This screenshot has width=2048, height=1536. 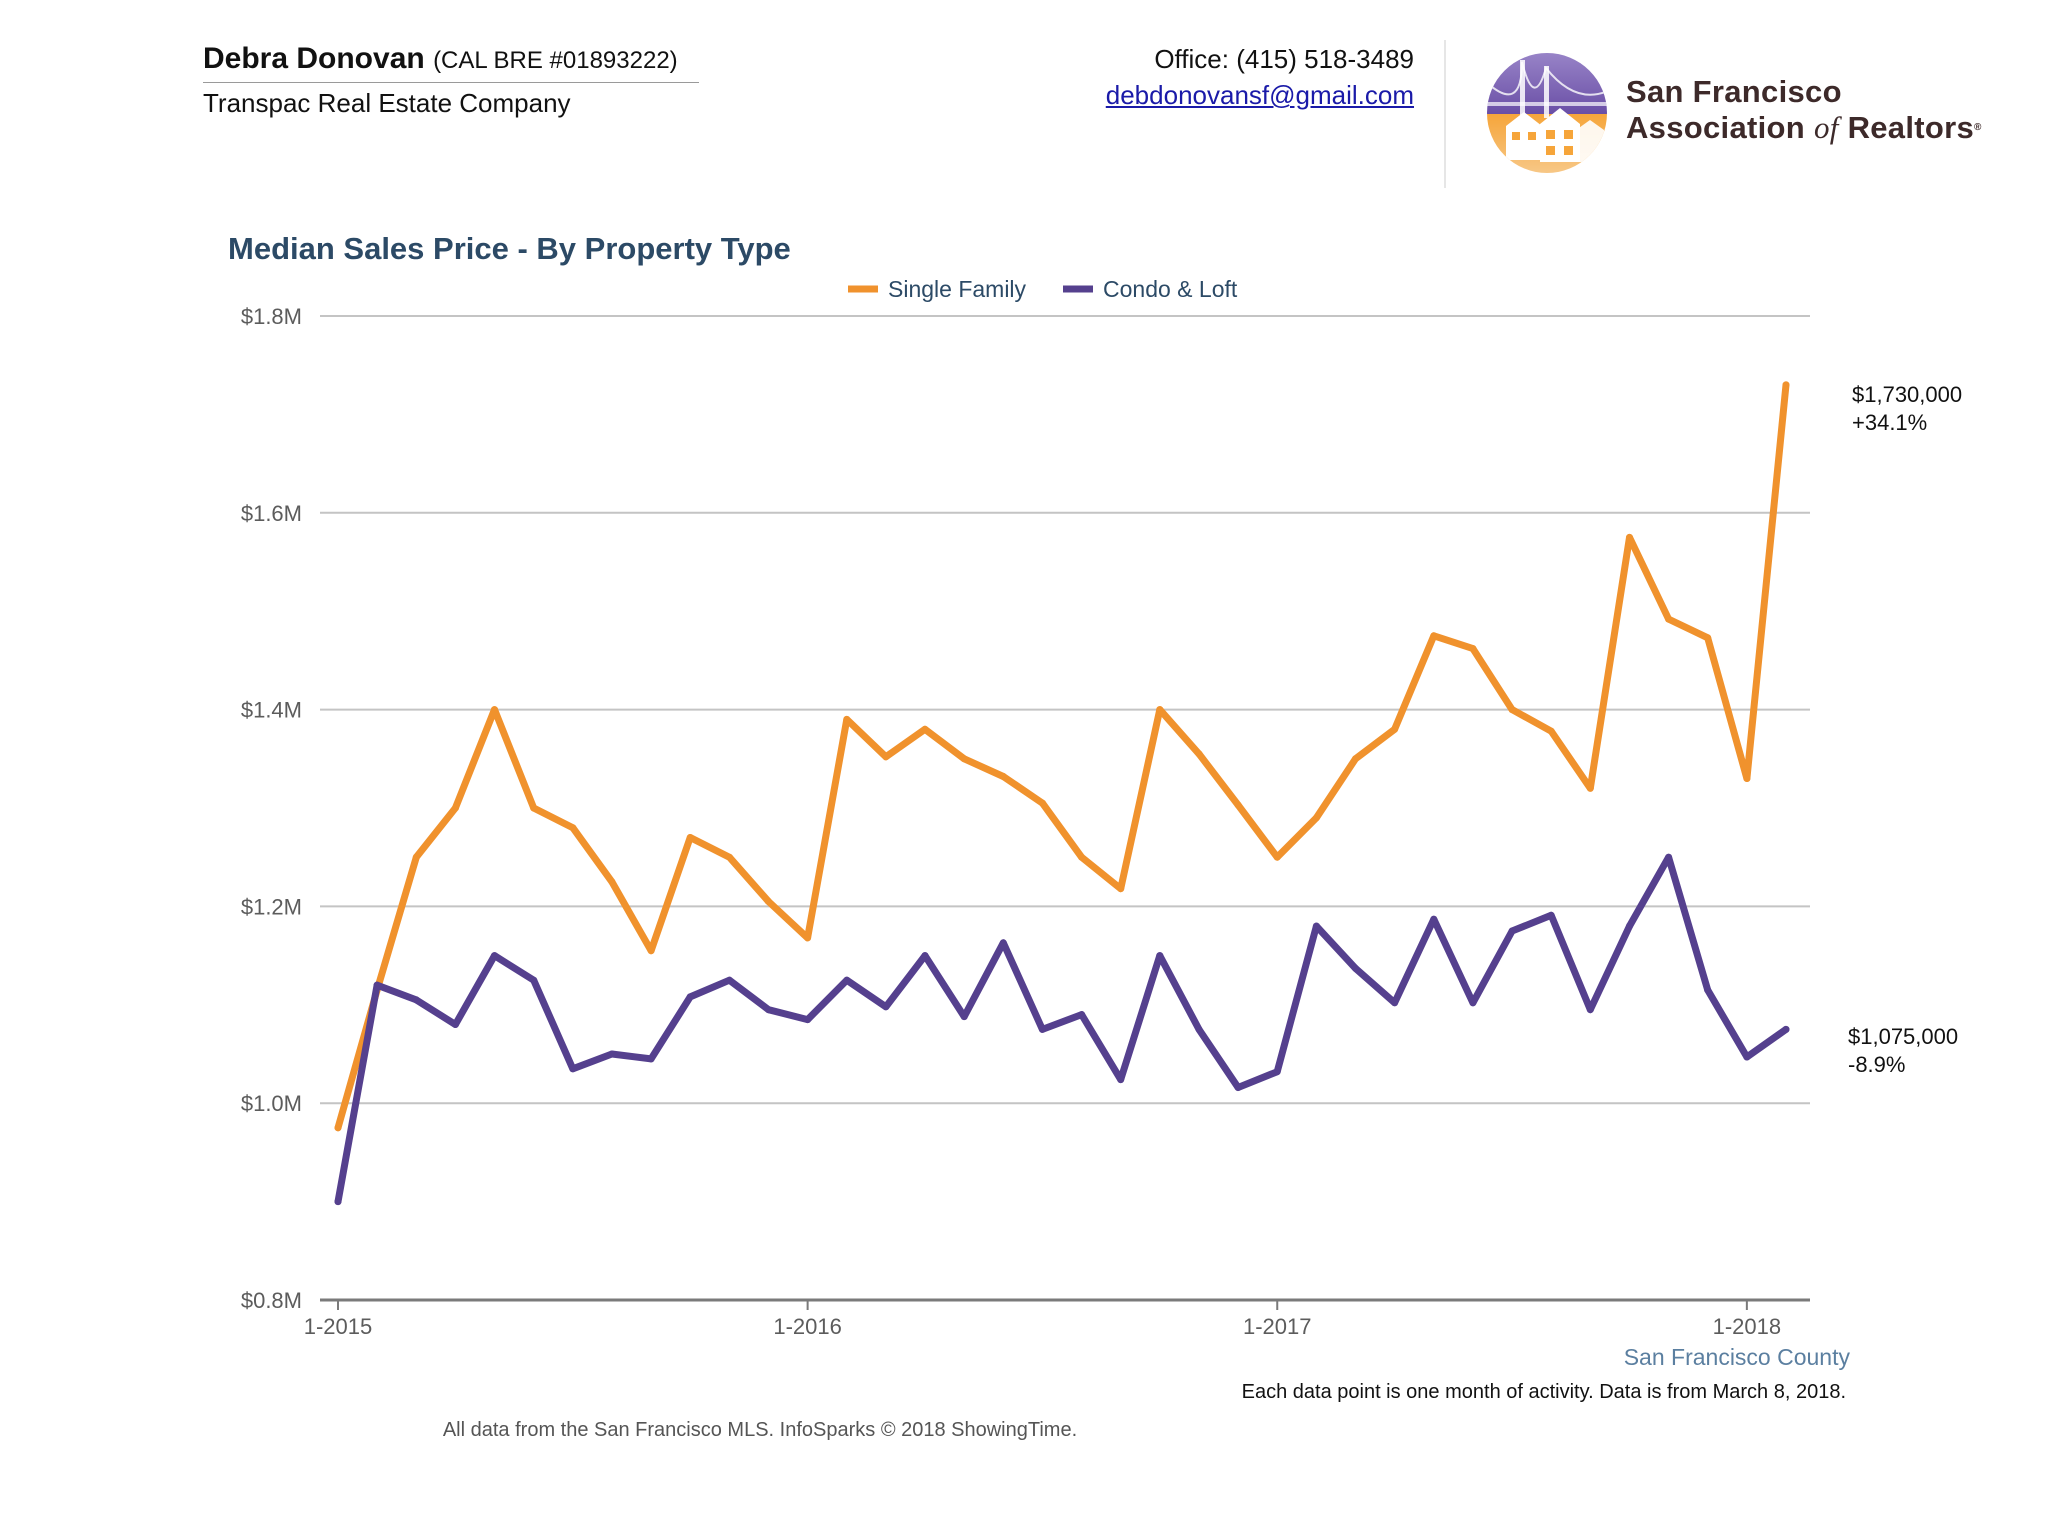 What do you see at coordinates (1905, 729) in the screenshot?
I see `end-value-labels: $1,730,000 +34.1% $1,075,000 -8.9%` at bounding box center [1905, 729].